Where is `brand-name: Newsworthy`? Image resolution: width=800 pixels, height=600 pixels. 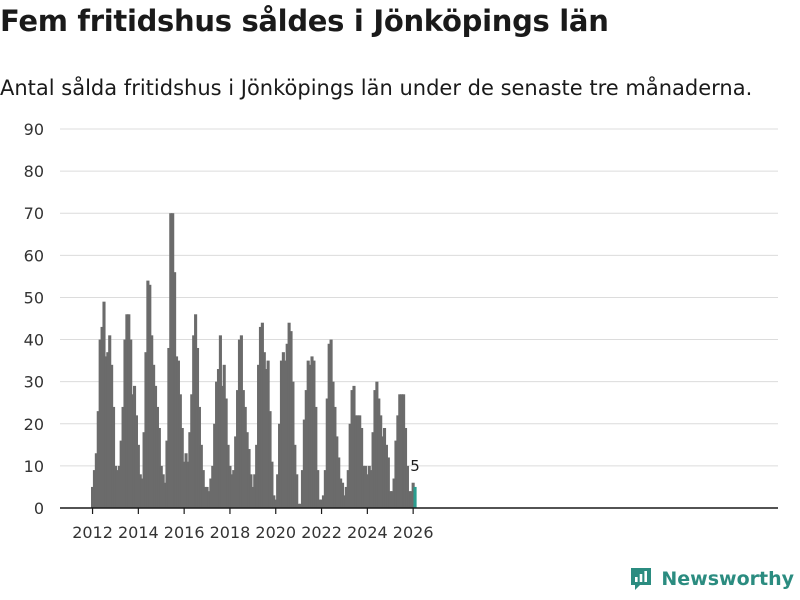
brand-name: Newsworthy is located at coordinates (727, 579).